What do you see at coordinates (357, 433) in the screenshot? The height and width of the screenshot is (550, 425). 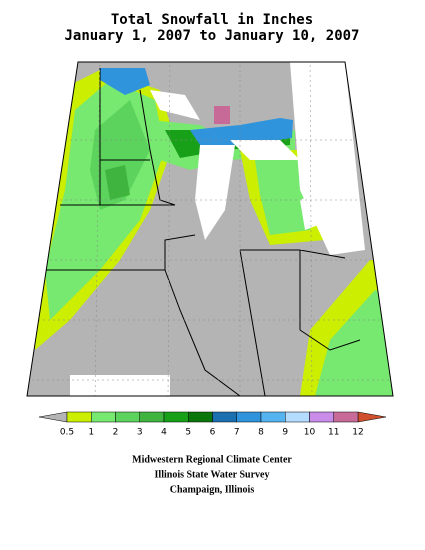 I see `legend-label: 12` at bounding box center [357, 433].